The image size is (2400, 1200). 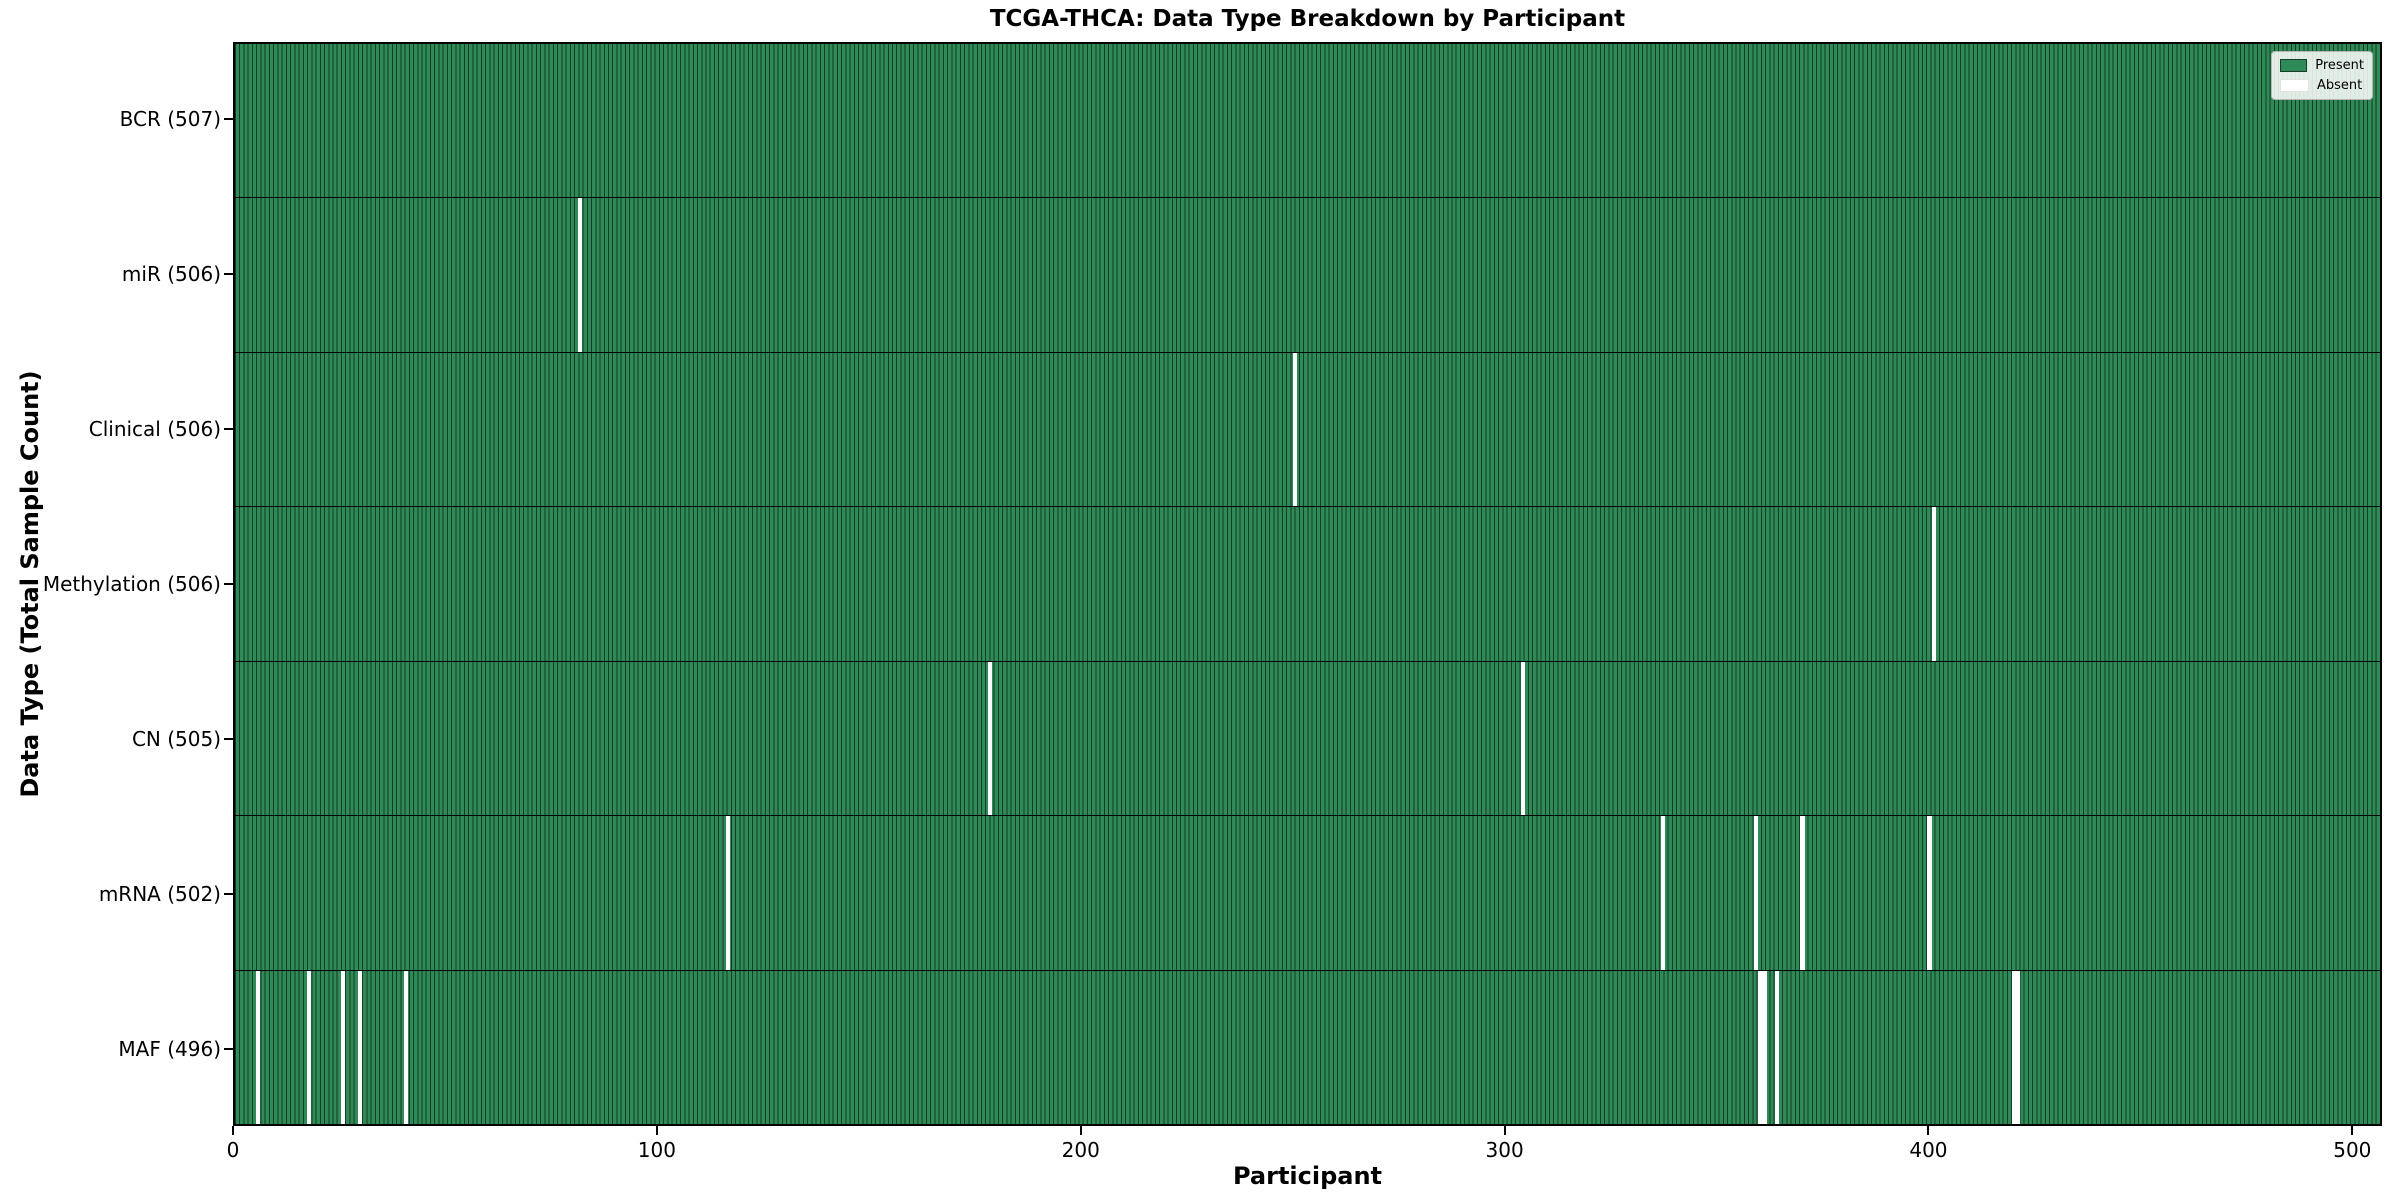 I want to click on legend-present-label: Present, so click(x=2339, y=65).